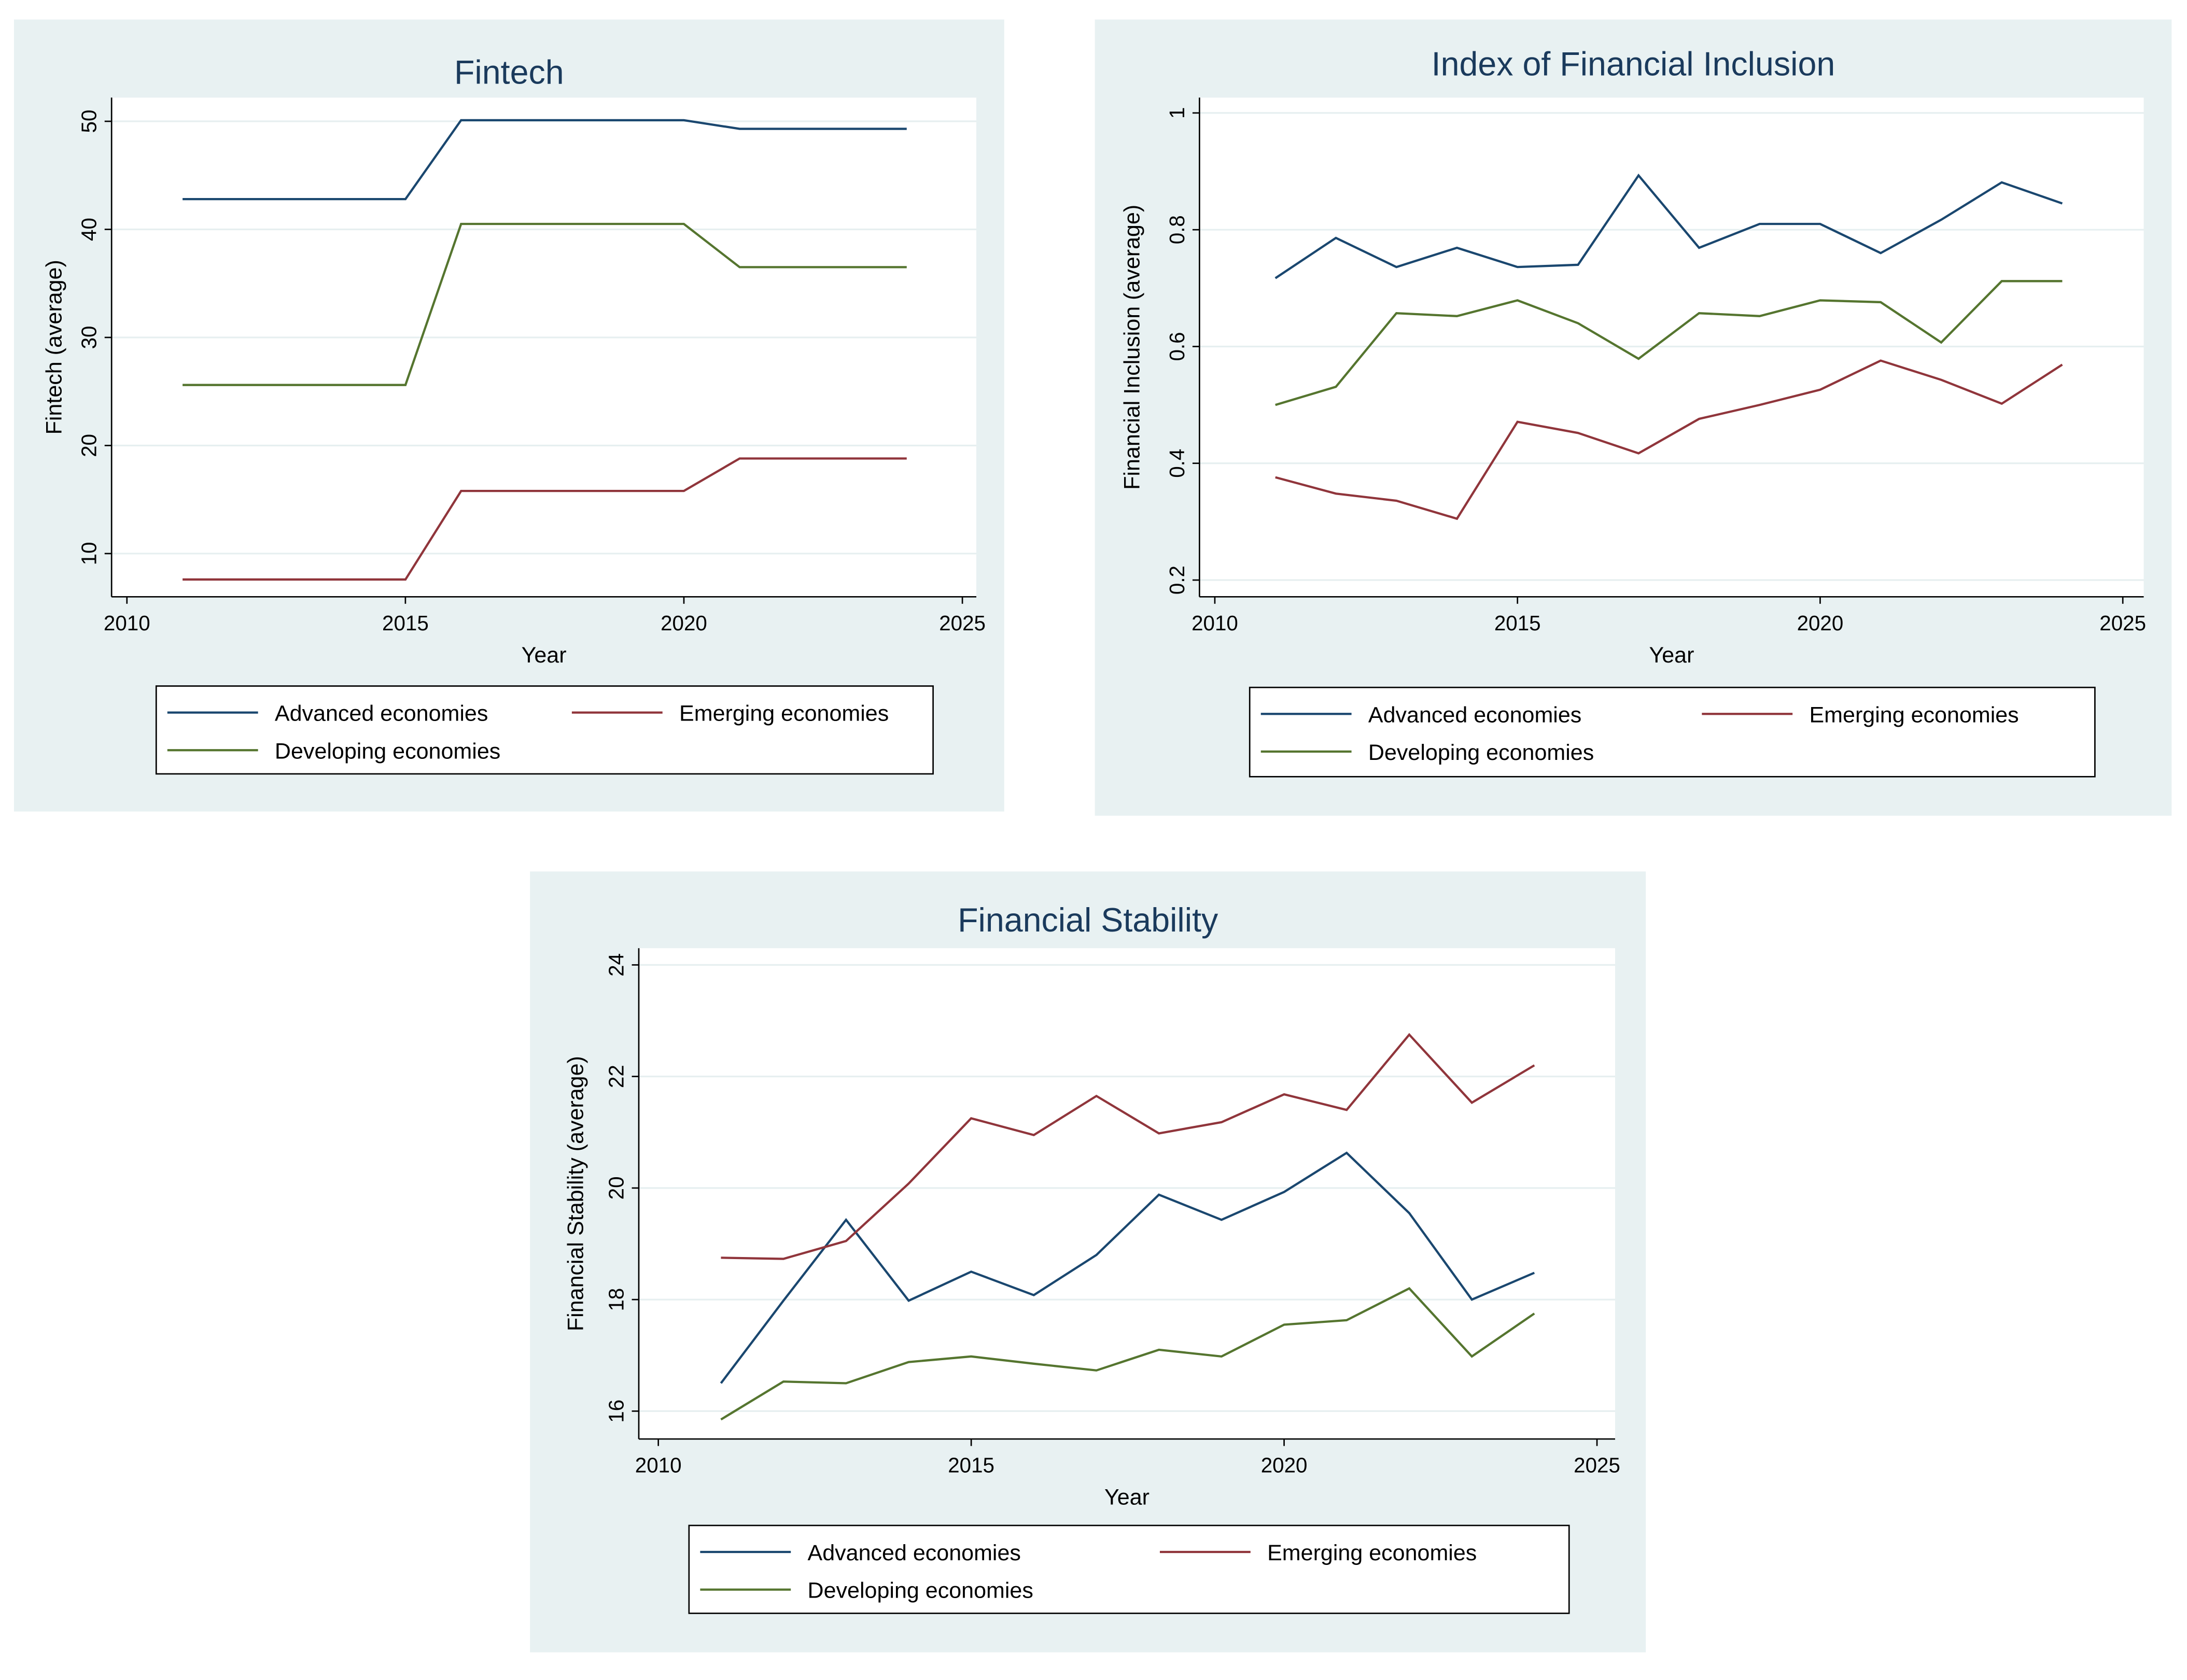 Image resolution: width=2187 pixels, height=1680 pixels. What do you see at coordinates (1177, 113) in the screenshot?
I see `y-tick-label: 1` at bounding box center [1177, 113].